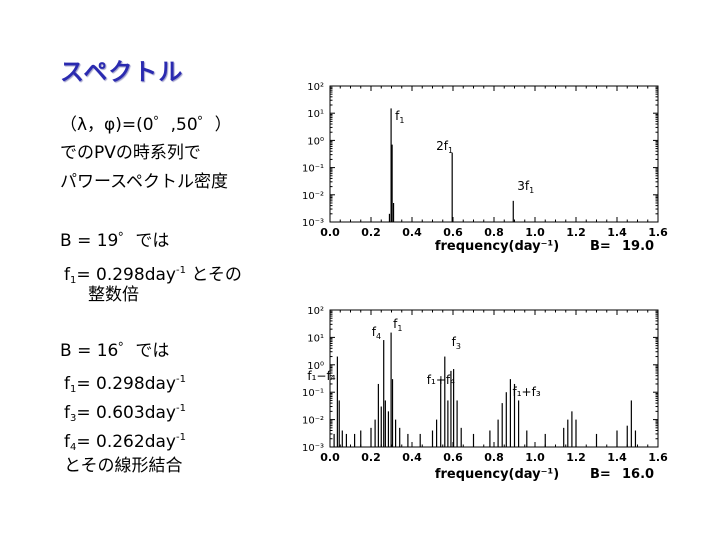 The image size is (720, 540). I want to click on case19-tail: とその, so click(213, 275).